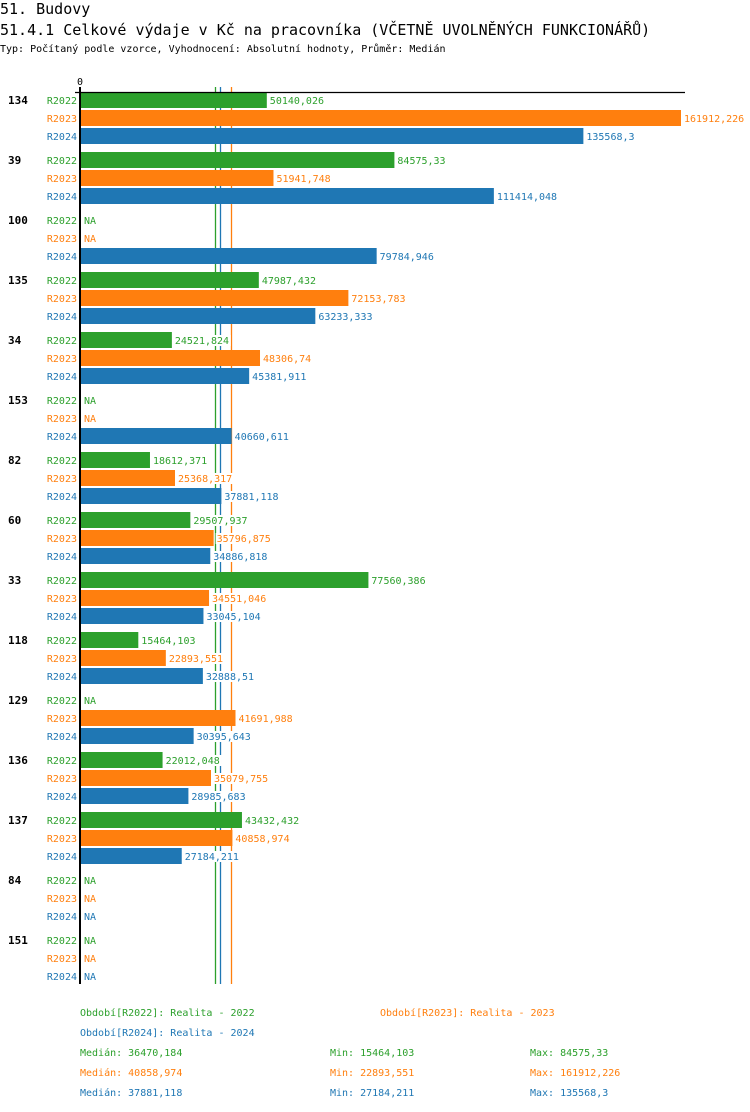 The width and height of the screenshot is (750, 1112). I want to click on legend-max-r2023: Max: 161912,226, so click(575, 1073).